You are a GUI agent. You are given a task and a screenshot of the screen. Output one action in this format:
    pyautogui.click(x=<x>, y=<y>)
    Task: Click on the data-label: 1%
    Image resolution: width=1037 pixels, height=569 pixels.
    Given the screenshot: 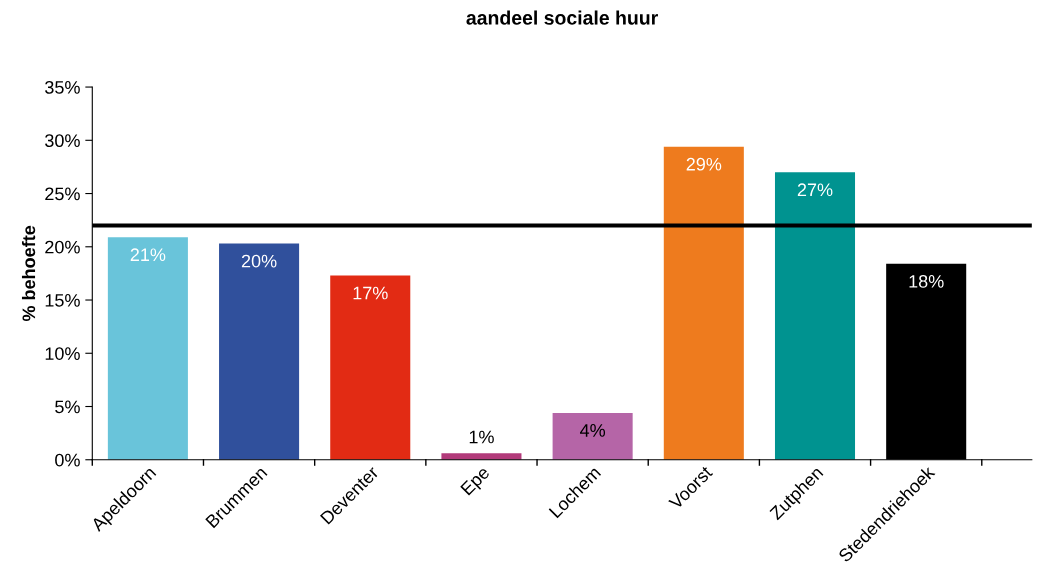 What is the action you would take?
    pyautogui.click(x=481, y=437)
    